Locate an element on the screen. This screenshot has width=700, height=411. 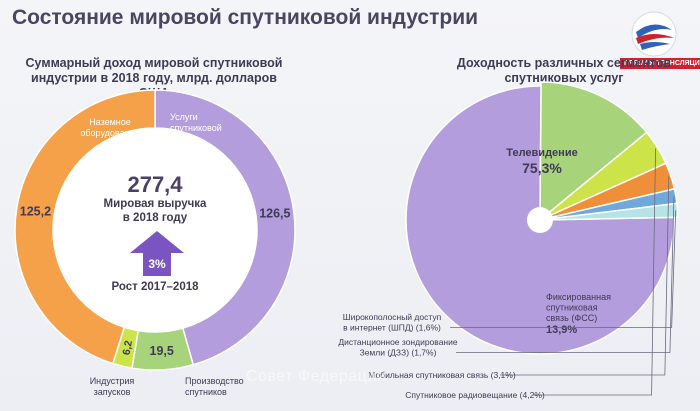
donut-slice-label-line: связи is located at coordinates (181, 139).